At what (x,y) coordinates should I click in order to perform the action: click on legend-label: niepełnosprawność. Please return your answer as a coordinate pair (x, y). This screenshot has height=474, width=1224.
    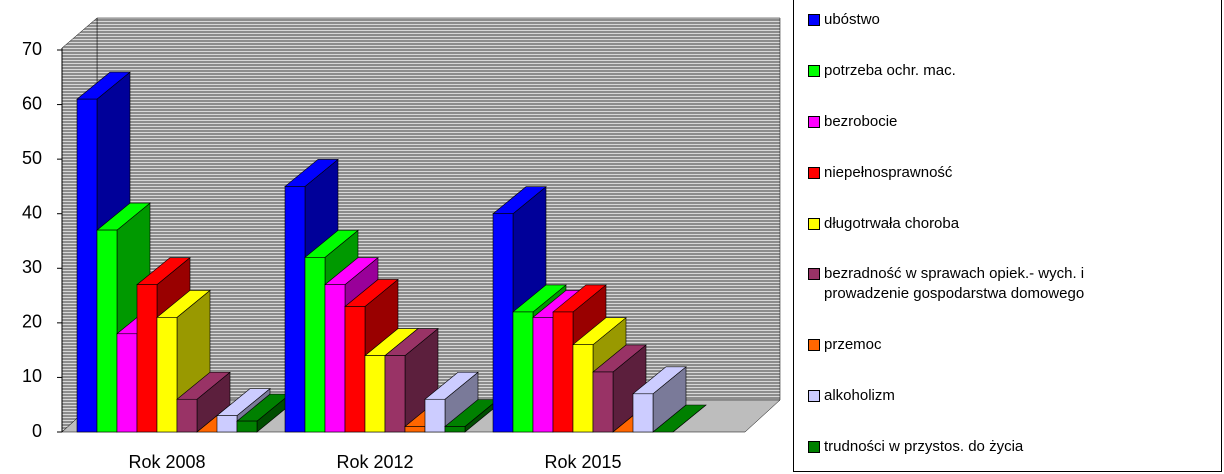
    Looking at the image, I should click on (888, 172).